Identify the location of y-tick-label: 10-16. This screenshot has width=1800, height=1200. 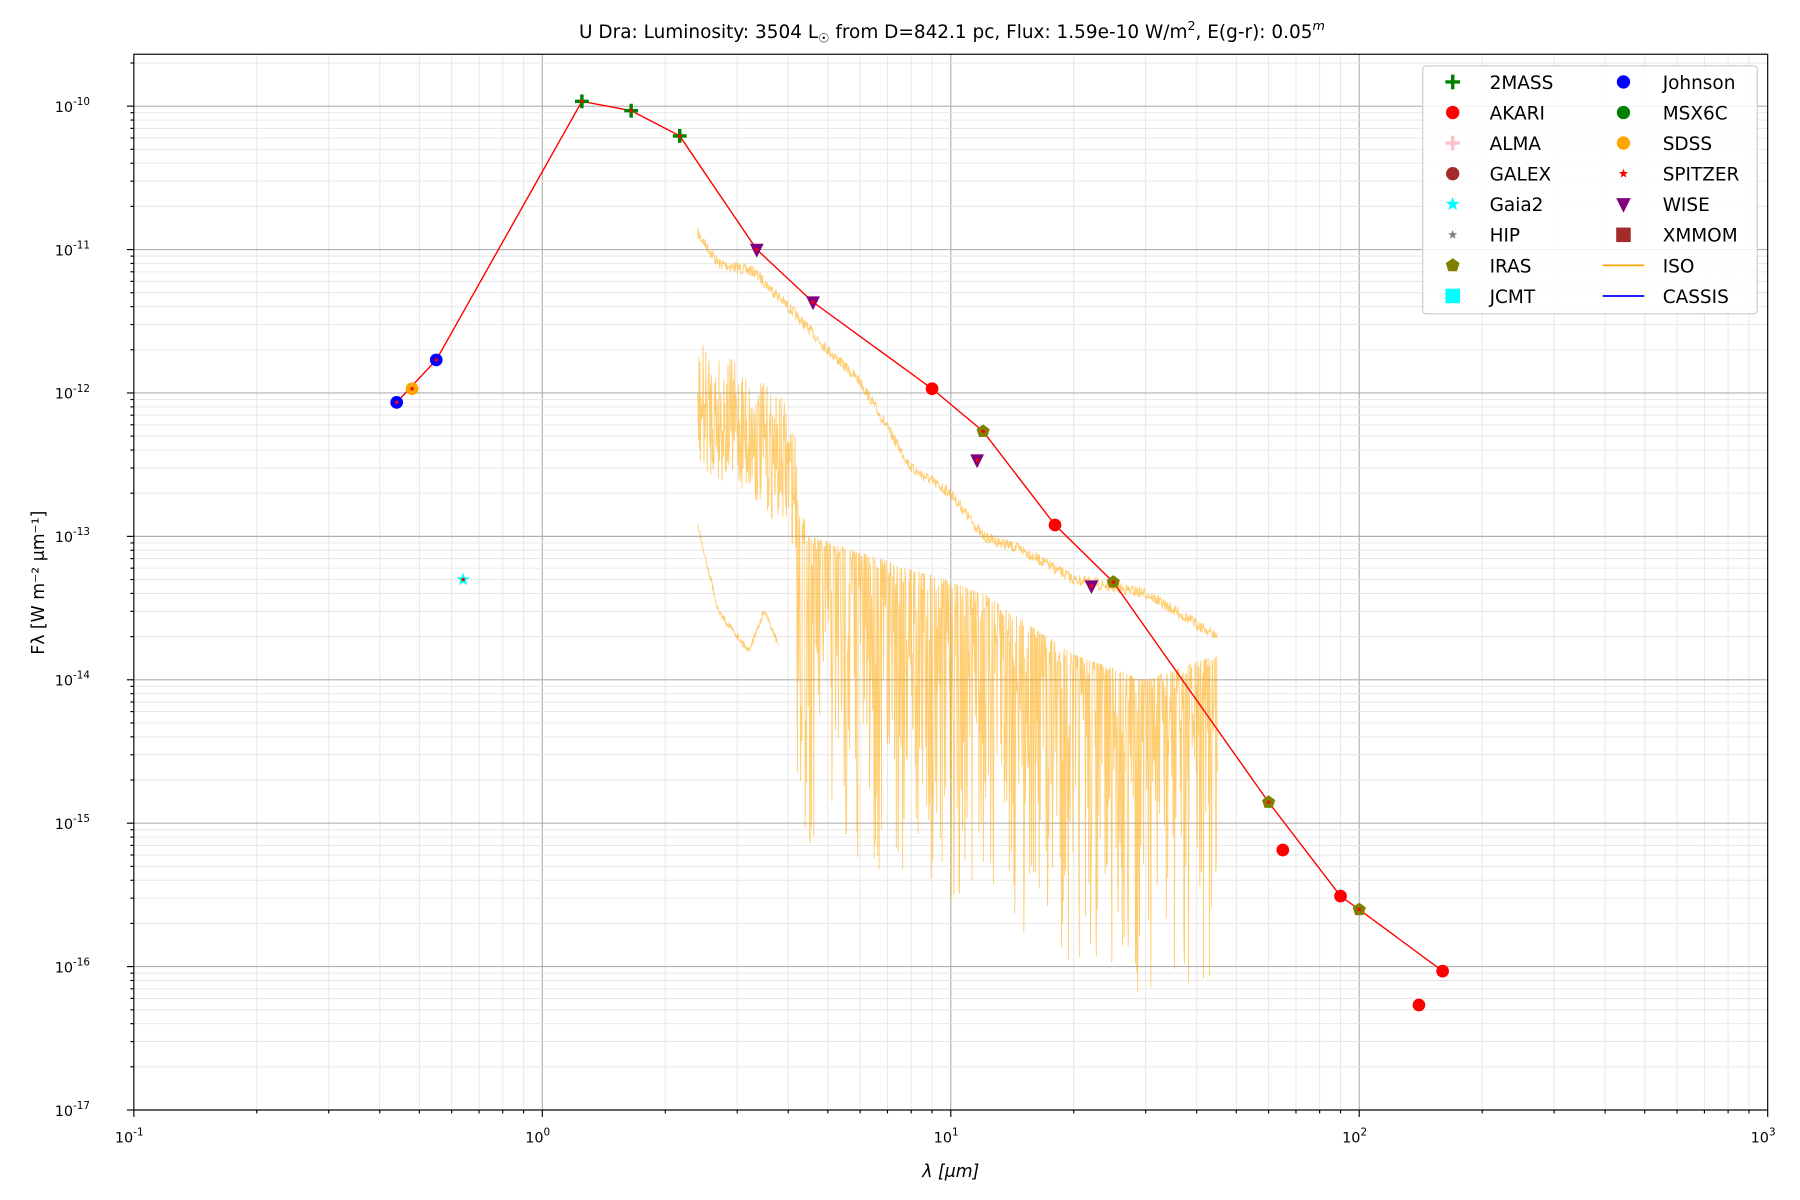
(72, 966).